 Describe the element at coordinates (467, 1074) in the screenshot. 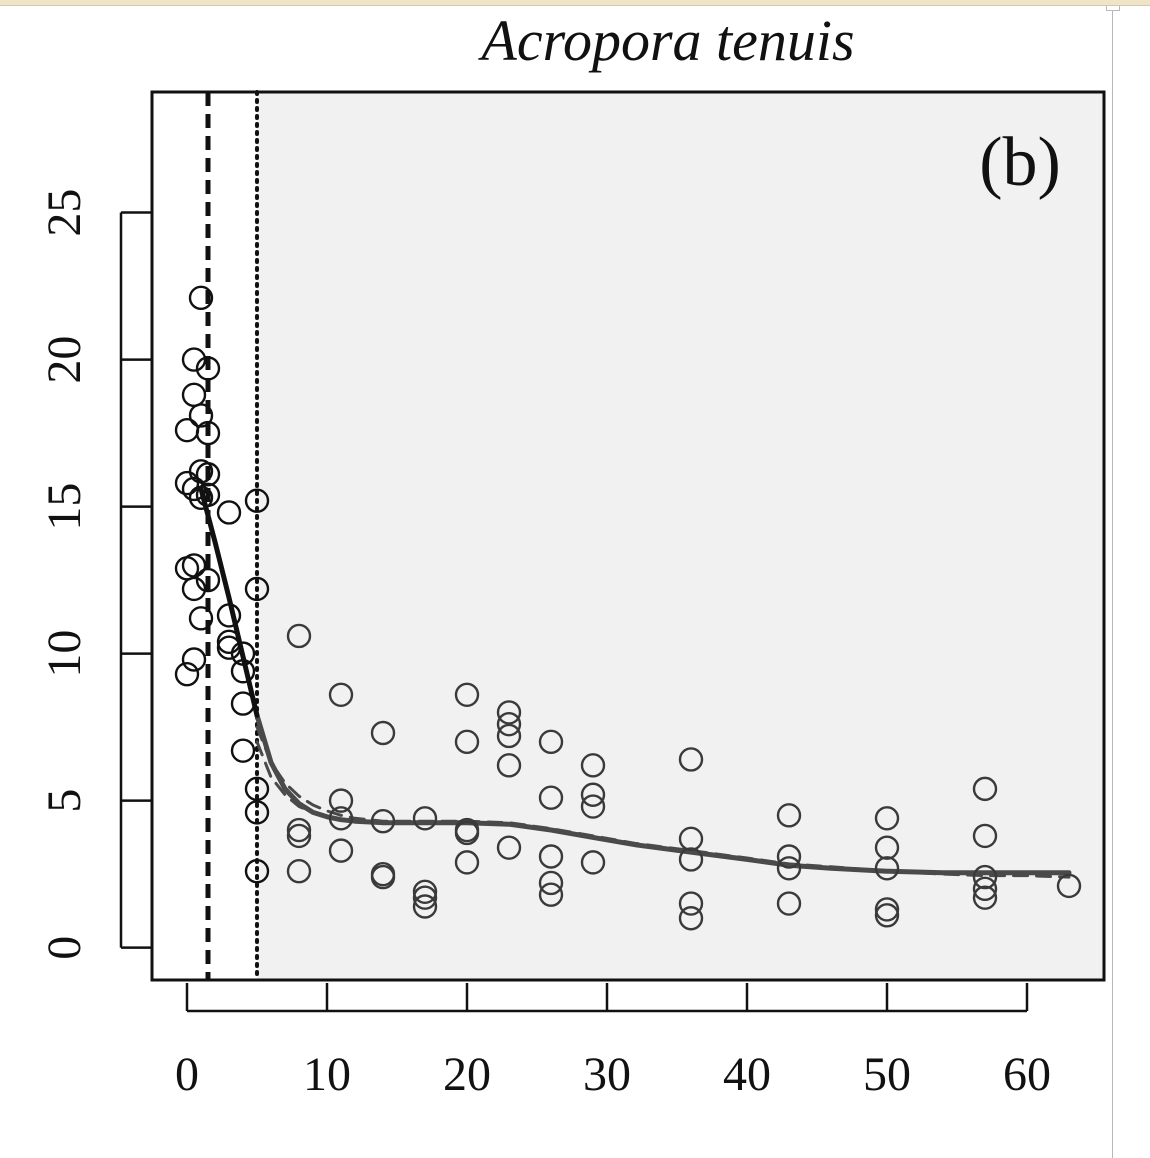

I see `x-tick-label: 20` at that location.